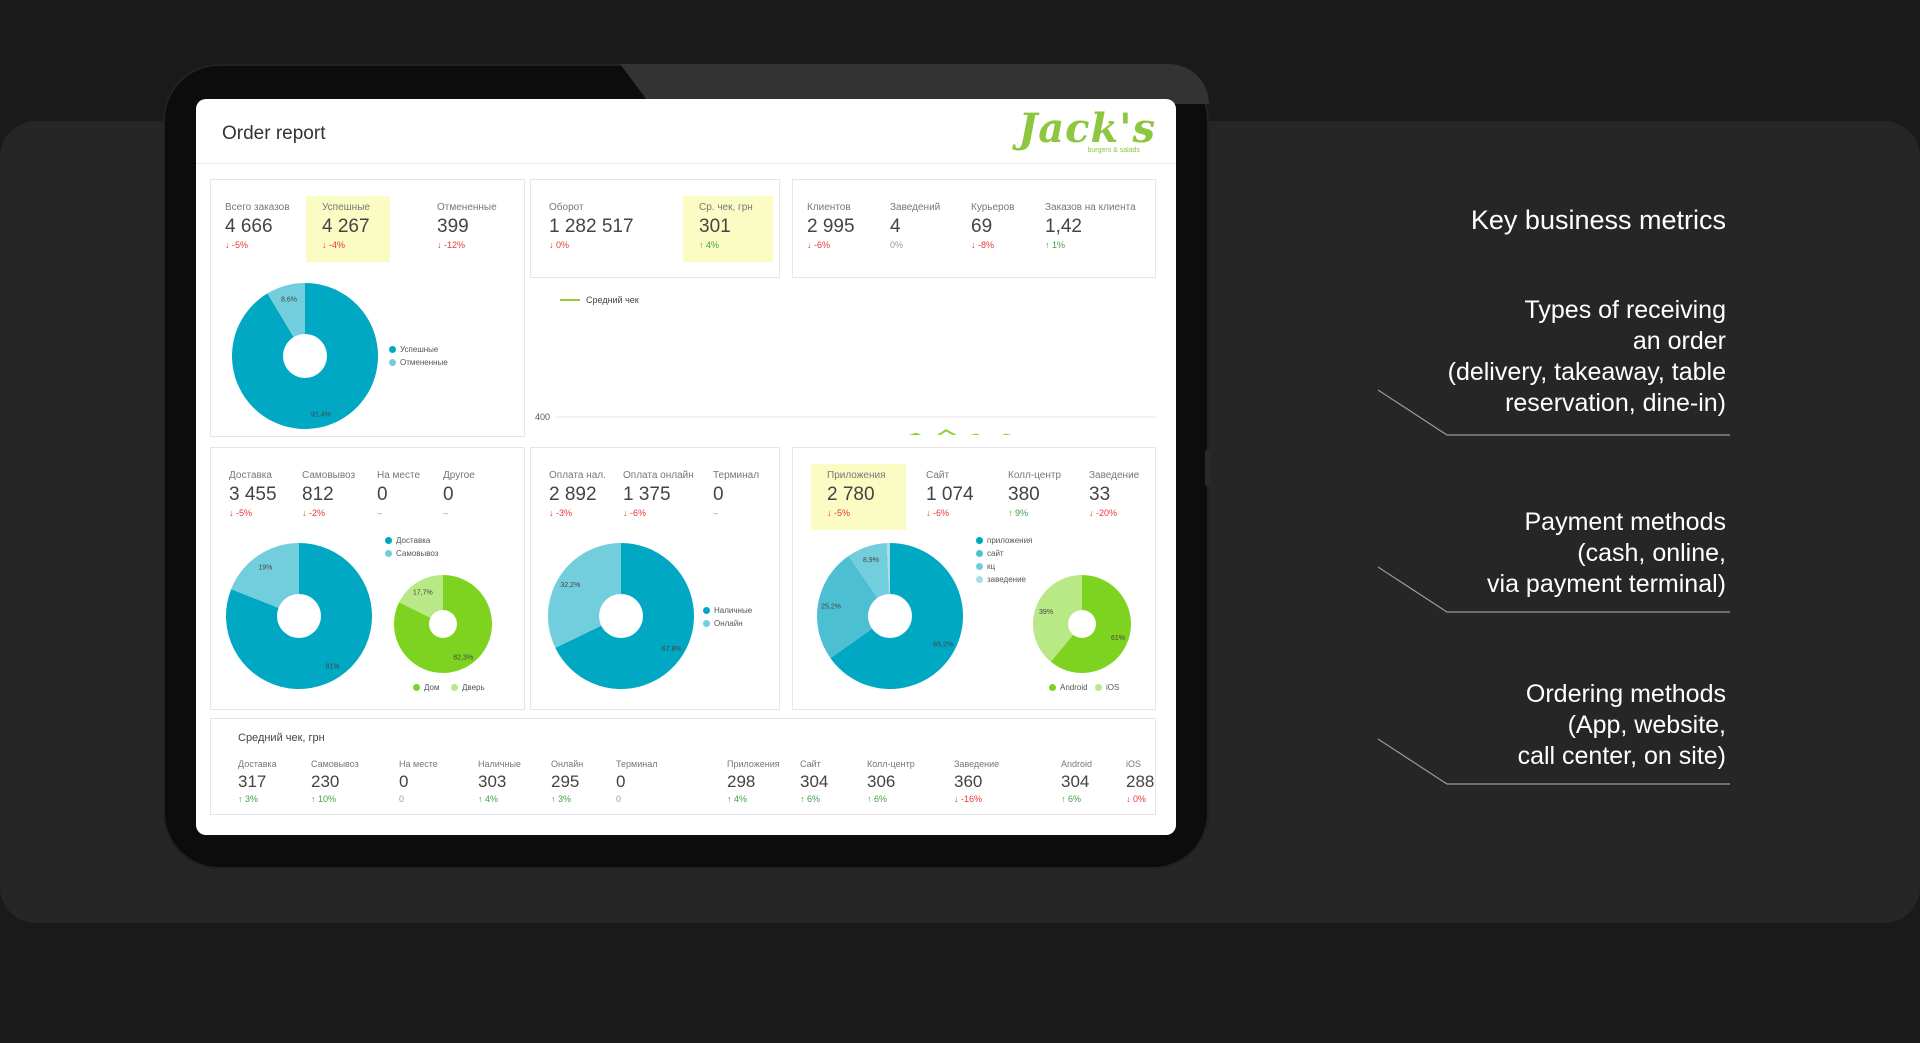  I want to click on metric-2: На месте 0 0, so click(418, 781).